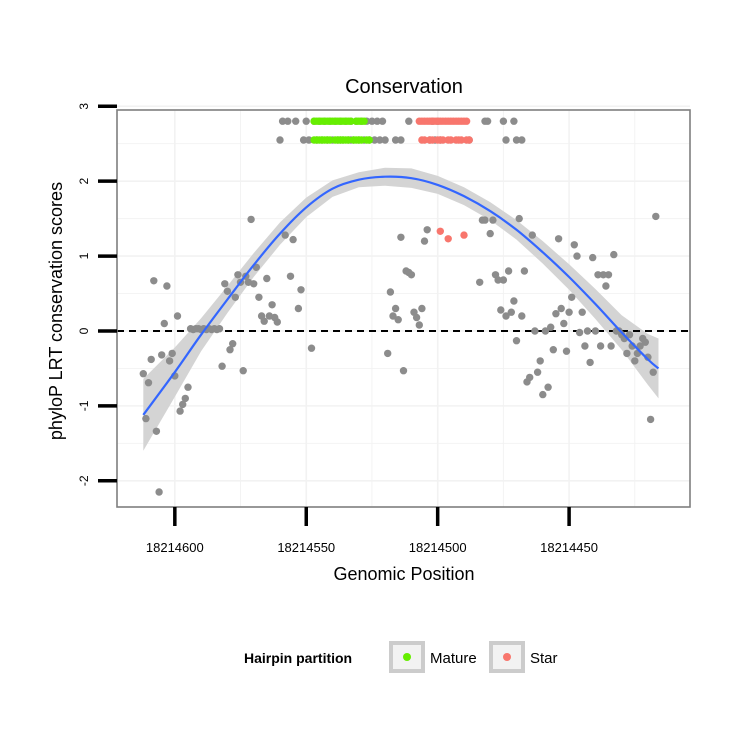 Image resolution: width=750 pixels, height=750 pixels. What do you see at coordinates (401, 657) in the screenshot?
I see `legend: Hairpin partition Mature Star` at bounding box center [401, 657].